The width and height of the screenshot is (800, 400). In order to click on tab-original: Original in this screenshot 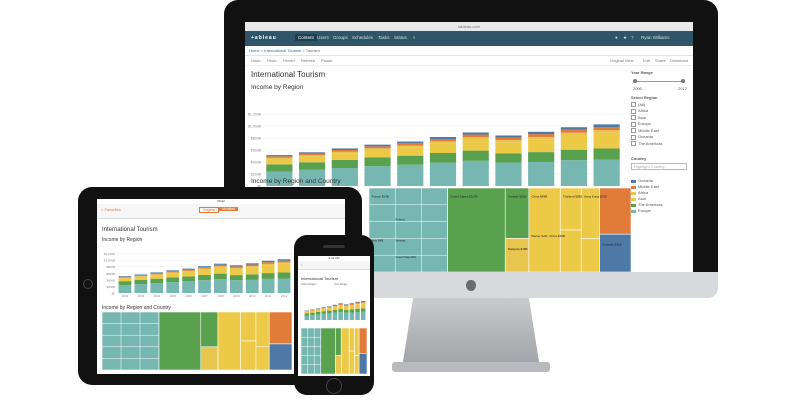, I will do `click(209, 210)`.